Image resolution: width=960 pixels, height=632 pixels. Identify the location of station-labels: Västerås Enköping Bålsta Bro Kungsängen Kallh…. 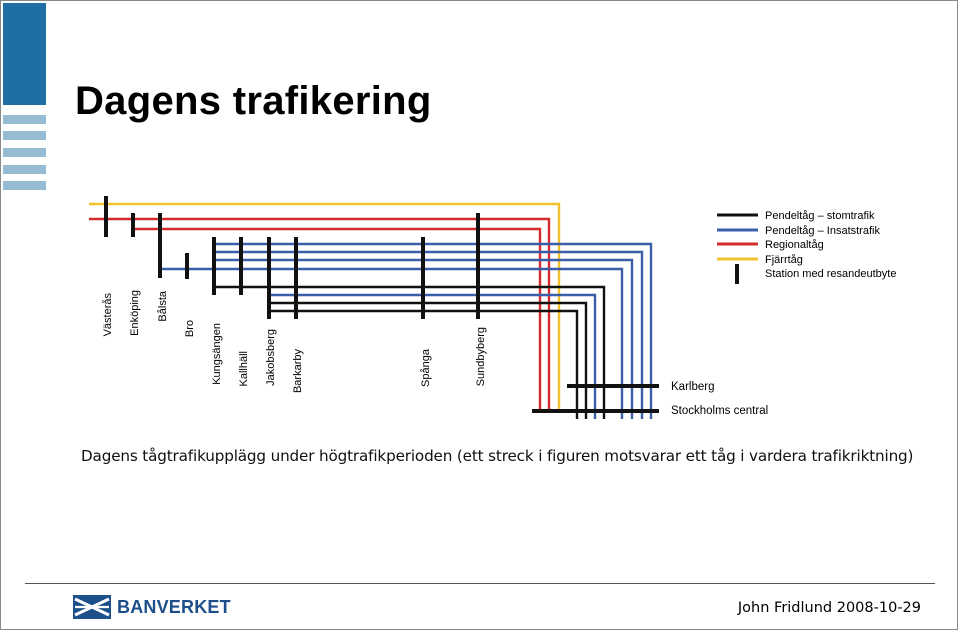
(435, 353).